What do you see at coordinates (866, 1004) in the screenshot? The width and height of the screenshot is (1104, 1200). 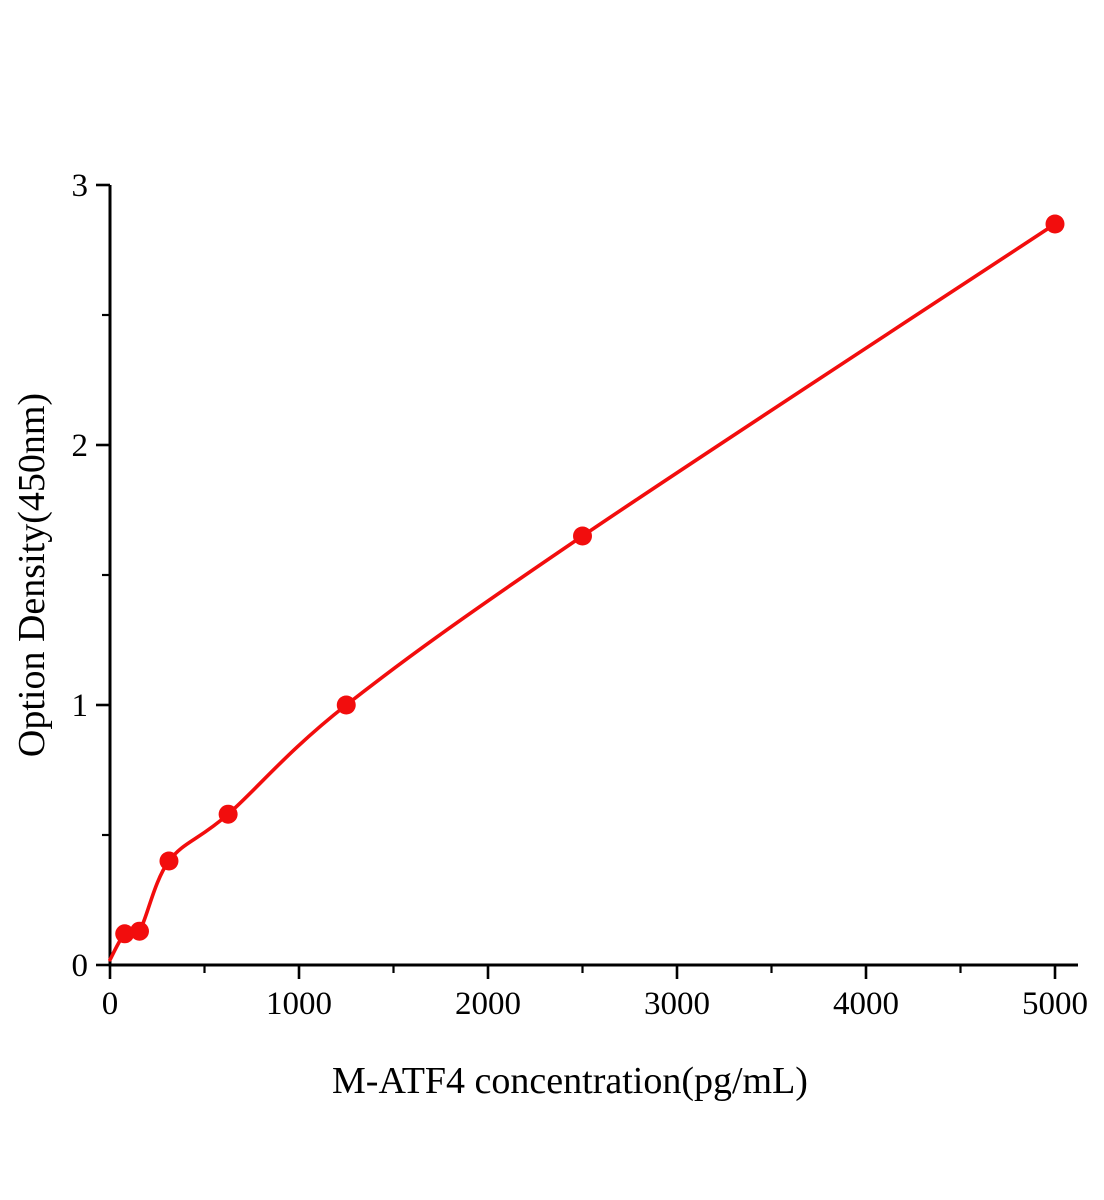 I see `x-tick-label: 4000` at bounding box center [866, 1004].